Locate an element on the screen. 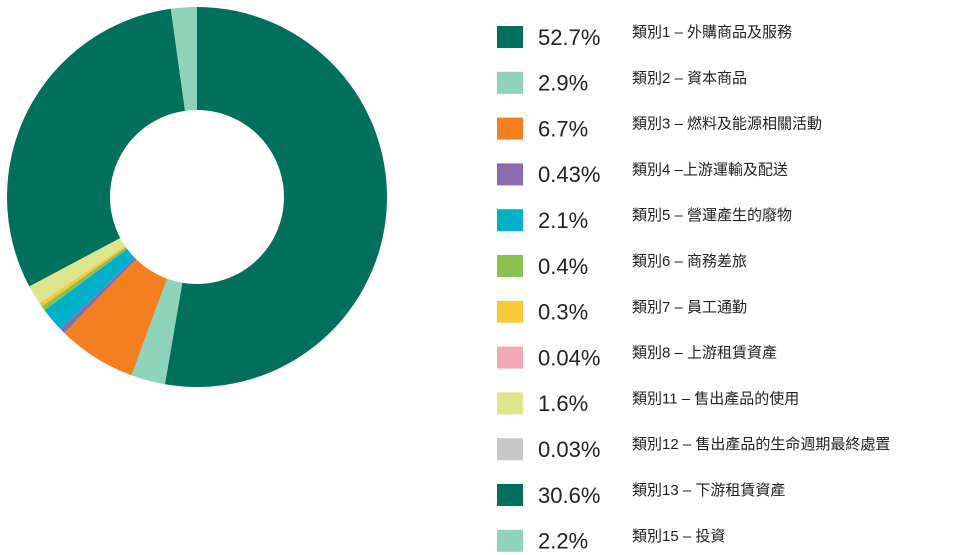 This screenshot has height=555, width=978. legend-label: 類別6 – 商務差旅 is located at coordinates (689, 261).